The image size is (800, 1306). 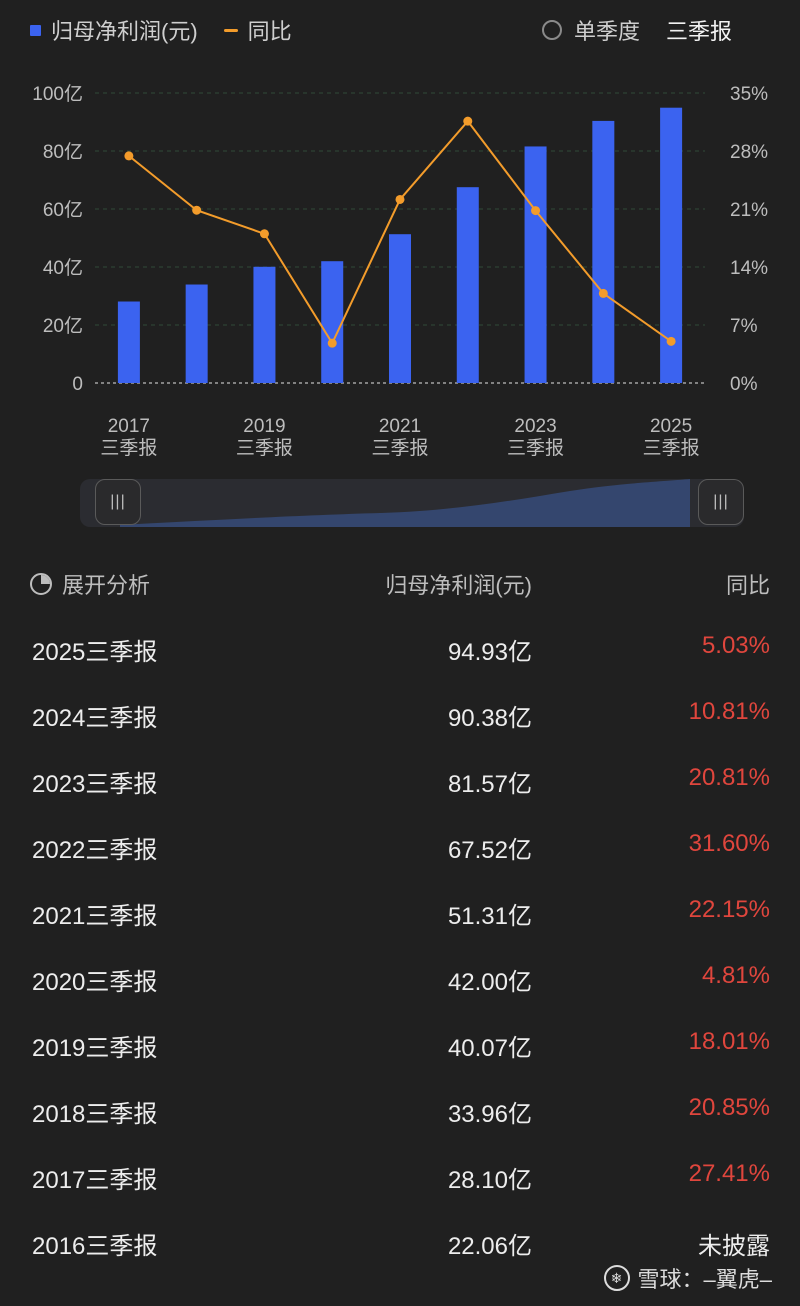 I want to click on expand-analysis-label: 展开分析, so click(x=106, y=585).